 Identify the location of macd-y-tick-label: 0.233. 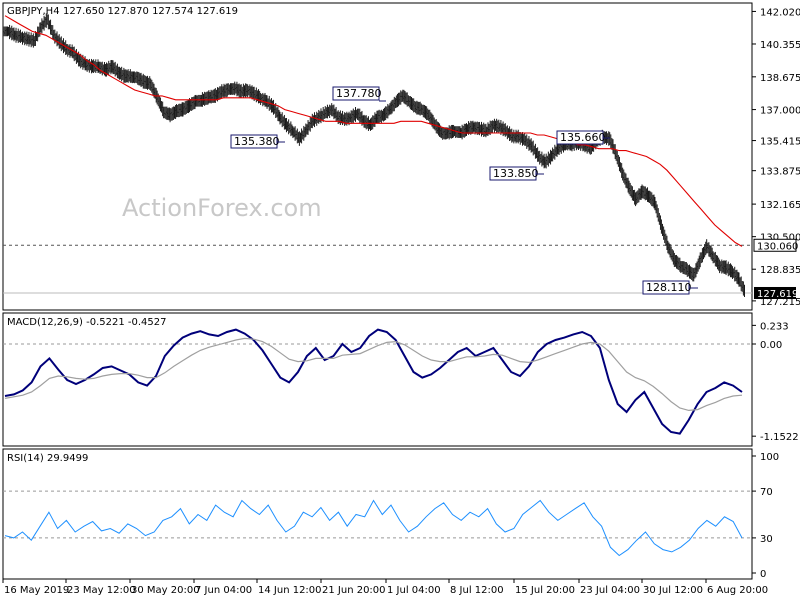
(774, 326).